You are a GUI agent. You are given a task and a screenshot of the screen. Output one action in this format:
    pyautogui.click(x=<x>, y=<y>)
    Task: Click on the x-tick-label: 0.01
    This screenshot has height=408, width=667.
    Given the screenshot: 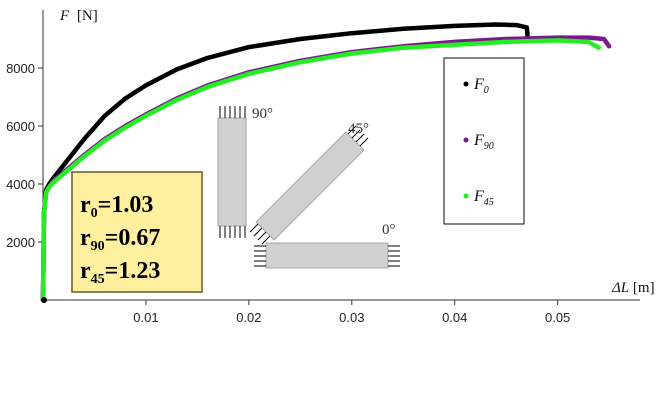 What is the action you would take?
    pyautogui.click(x=145, y=317)
    